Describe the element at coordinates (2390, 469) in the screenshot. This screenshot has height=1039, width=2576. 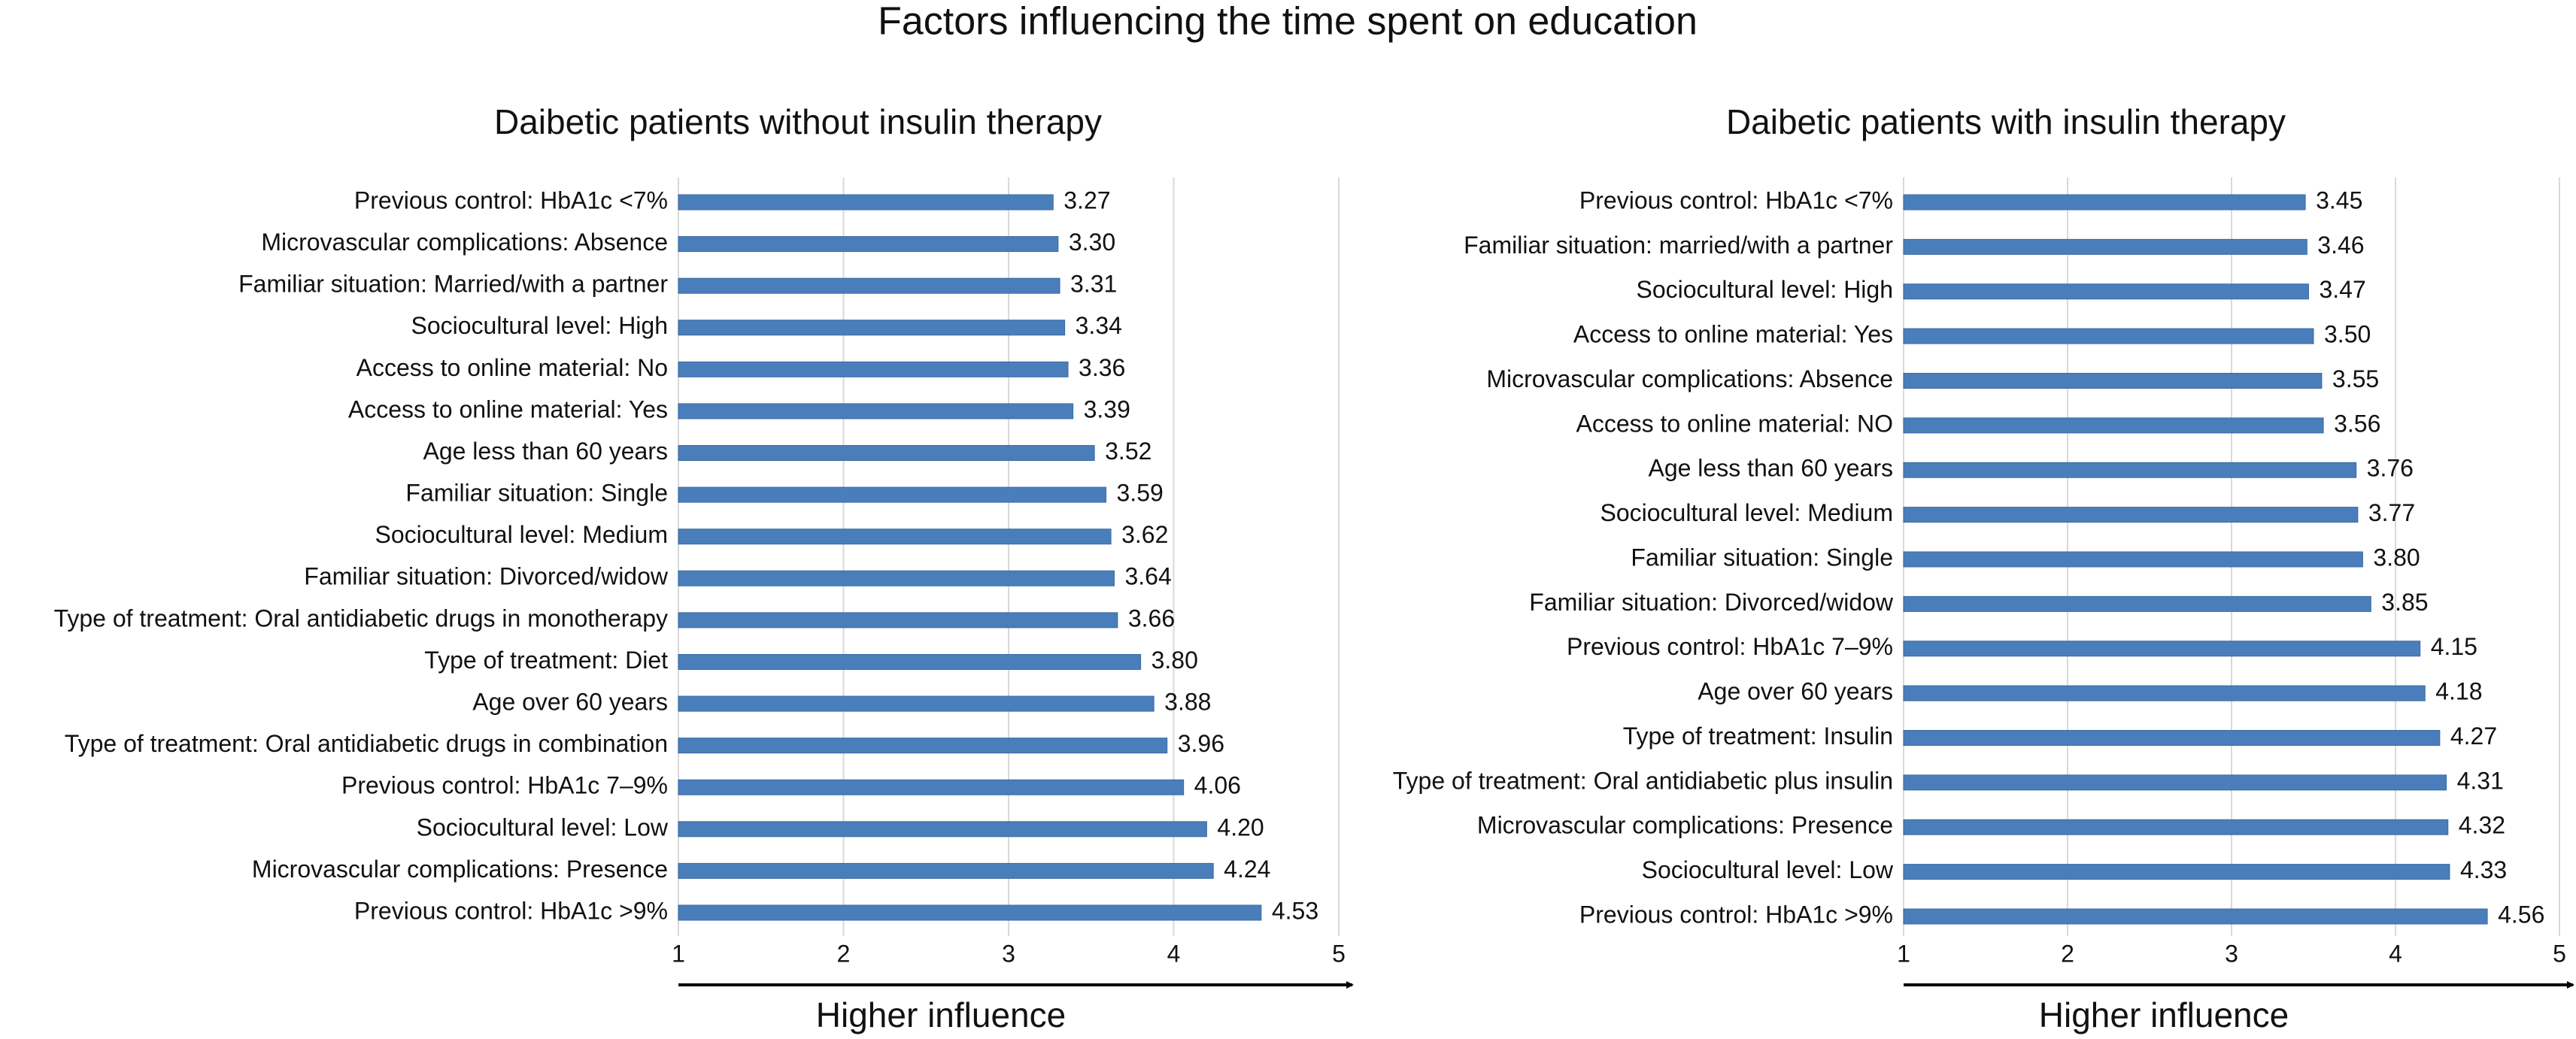
I see `value-label: 3.76` at that location.